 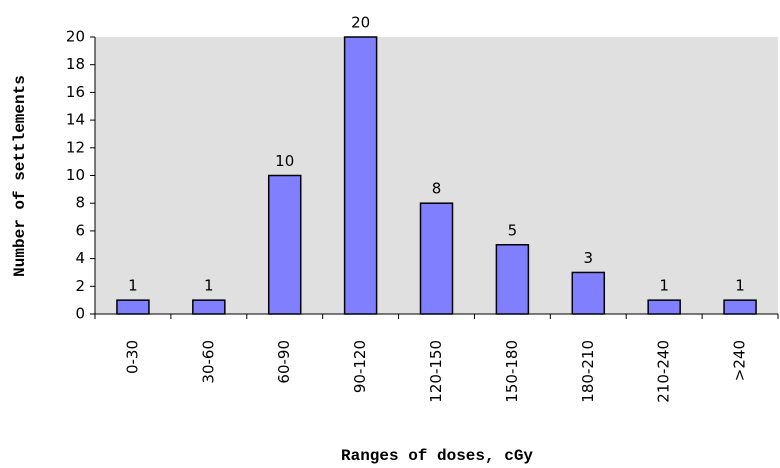 I want to click on y-tick-label: 16, so click(x=75, y=92).